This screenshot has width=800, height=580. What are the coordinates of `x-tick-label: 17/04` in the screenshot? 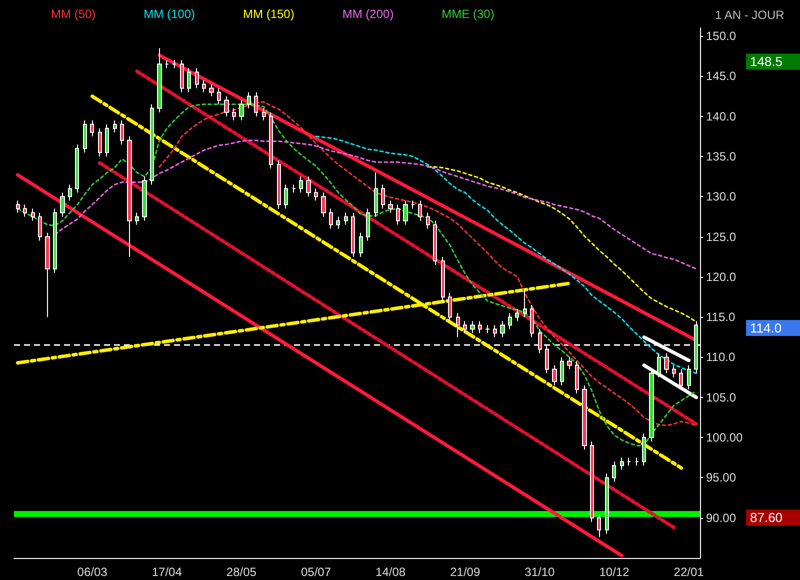 It's located at (167, 572).